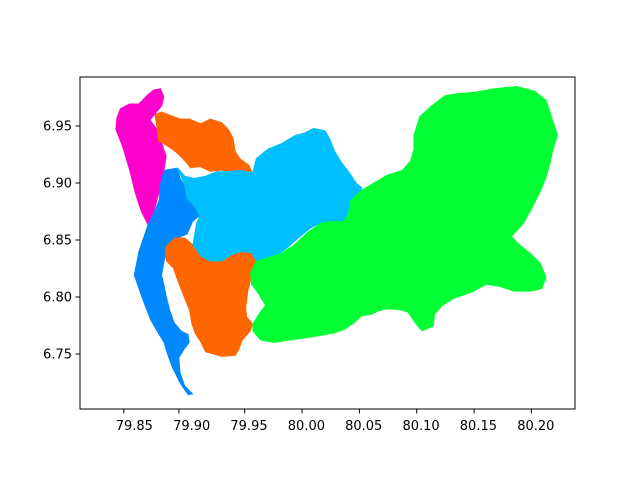 The image size is (640, 480). I want to click on x-tick-label: 80.10, so click(420, 426).